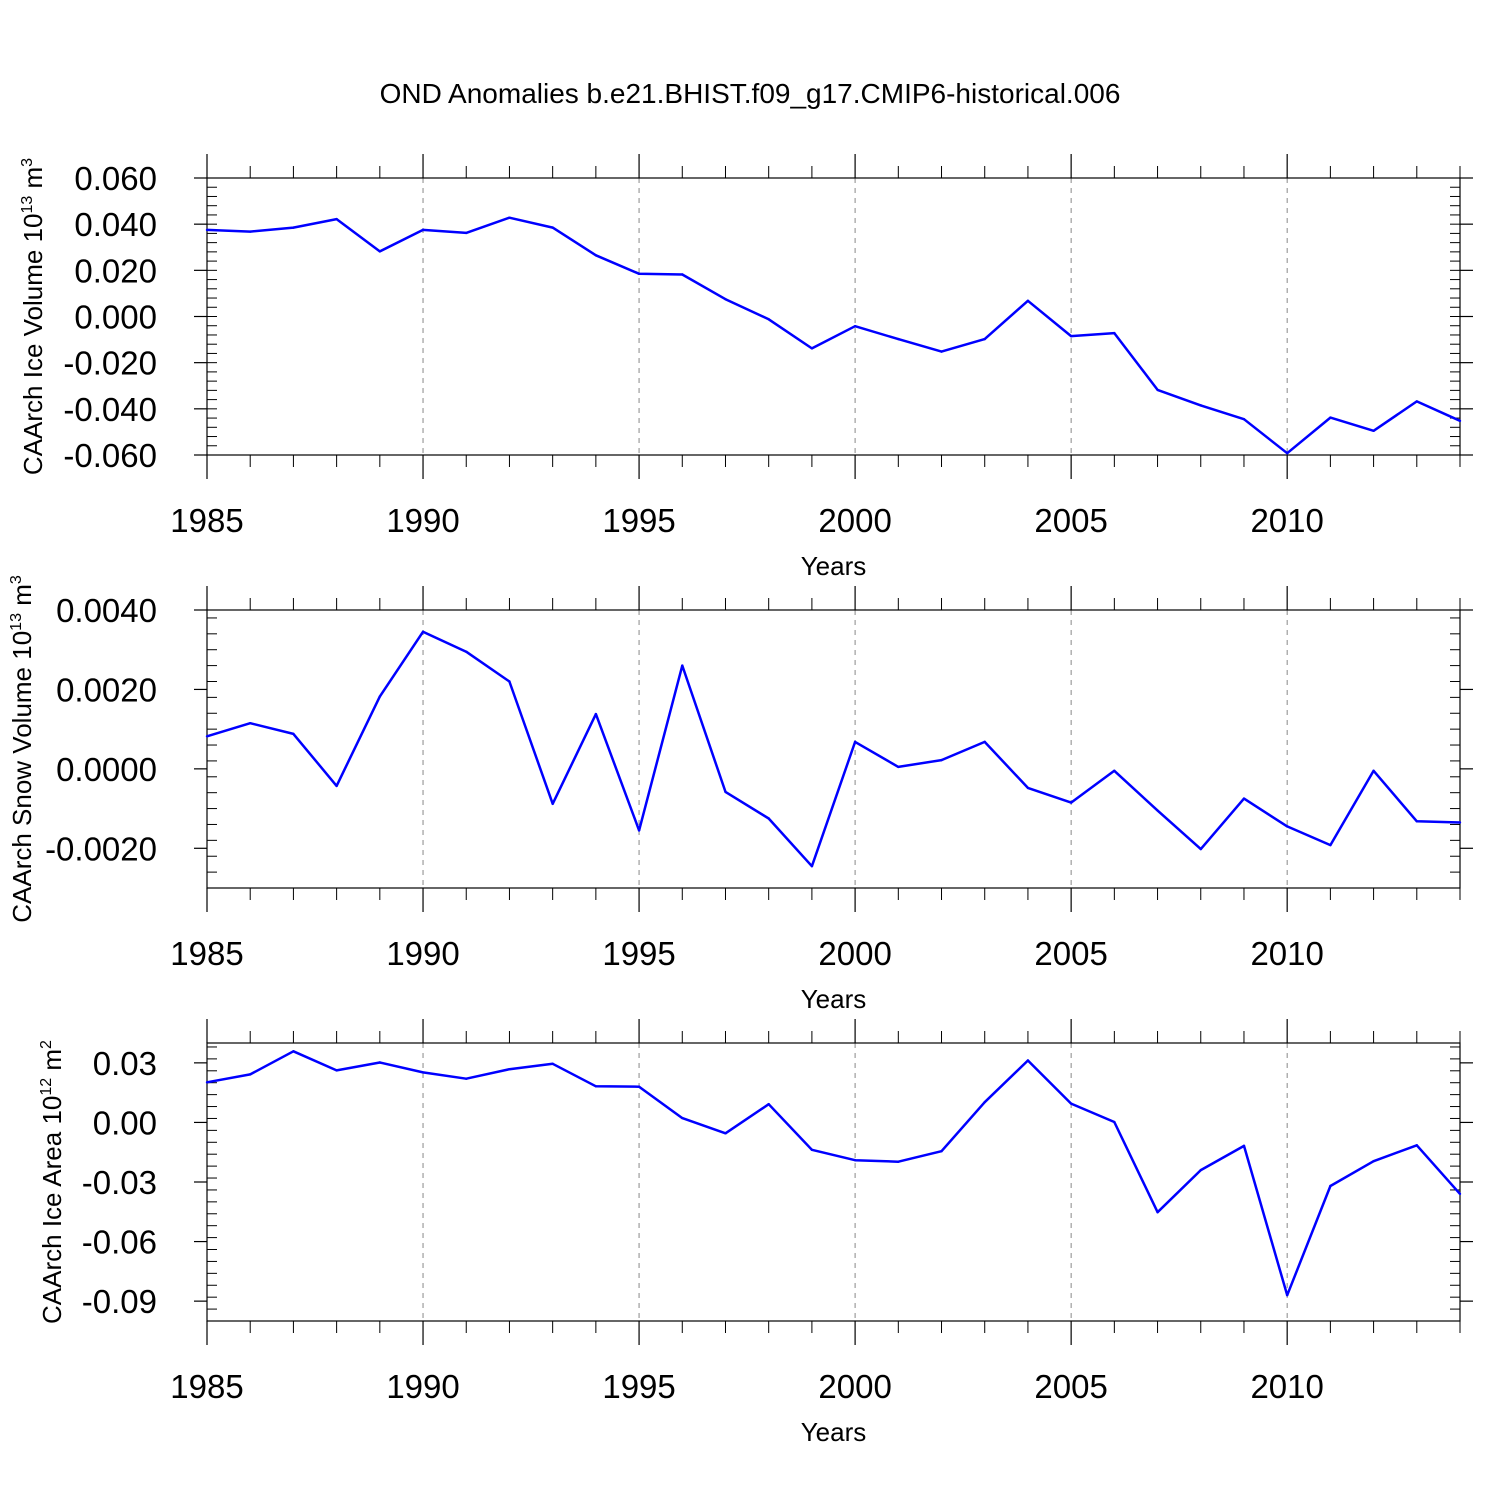  I want to click on y-tick-label: -0.020, so click(110, 363).